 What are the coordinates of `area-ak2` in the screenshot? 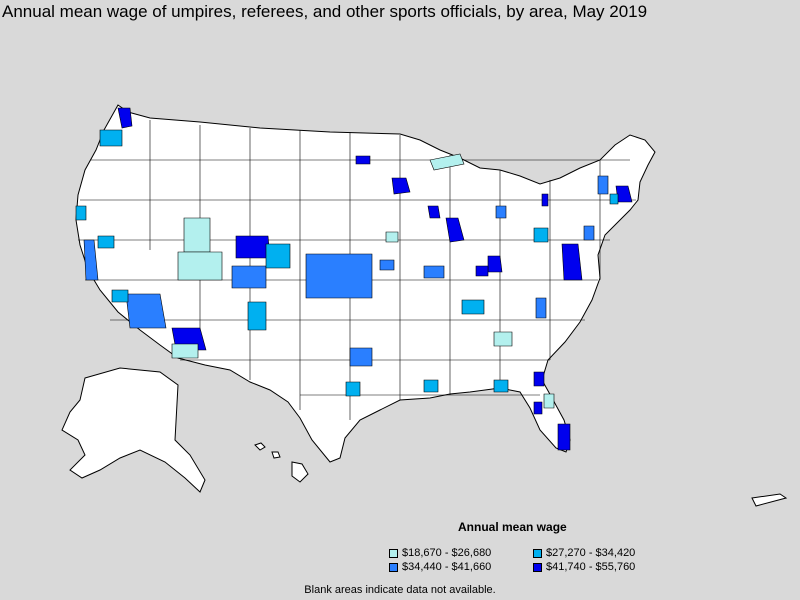 It's located at (120, 296).